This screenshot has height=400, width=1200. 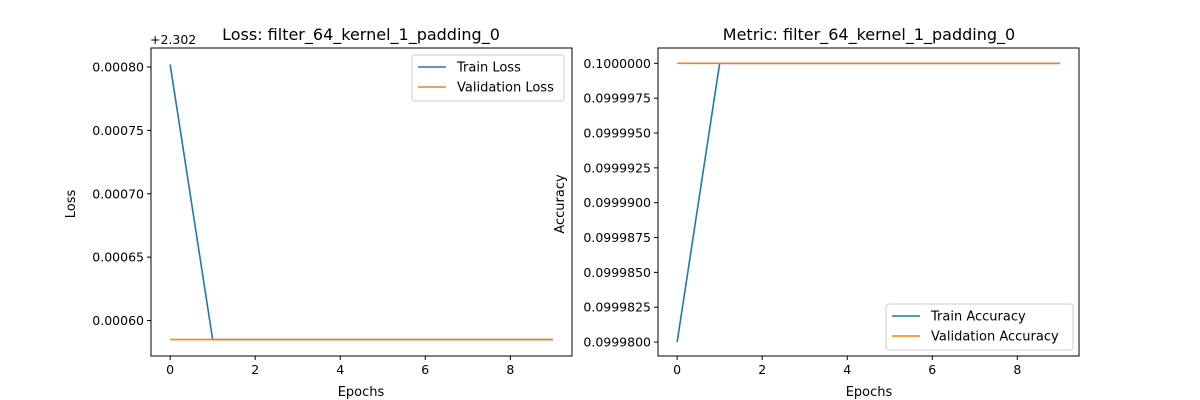 I want to click on legend: Train Loss Validation Loss, so click(x=488, y=78).